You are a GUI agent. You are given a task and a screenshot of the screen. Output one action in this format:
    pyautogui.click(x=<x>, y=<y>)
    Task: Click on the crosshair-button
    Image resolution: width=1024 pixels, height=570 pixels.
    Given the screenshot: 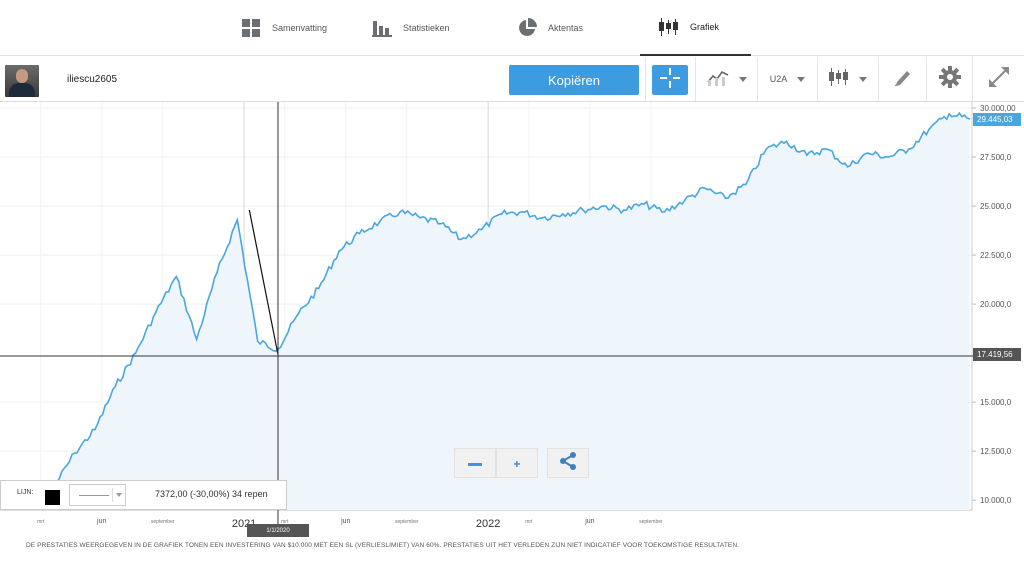 What is the action you would take?
    pyautogui.click(x=670, y=80)
    